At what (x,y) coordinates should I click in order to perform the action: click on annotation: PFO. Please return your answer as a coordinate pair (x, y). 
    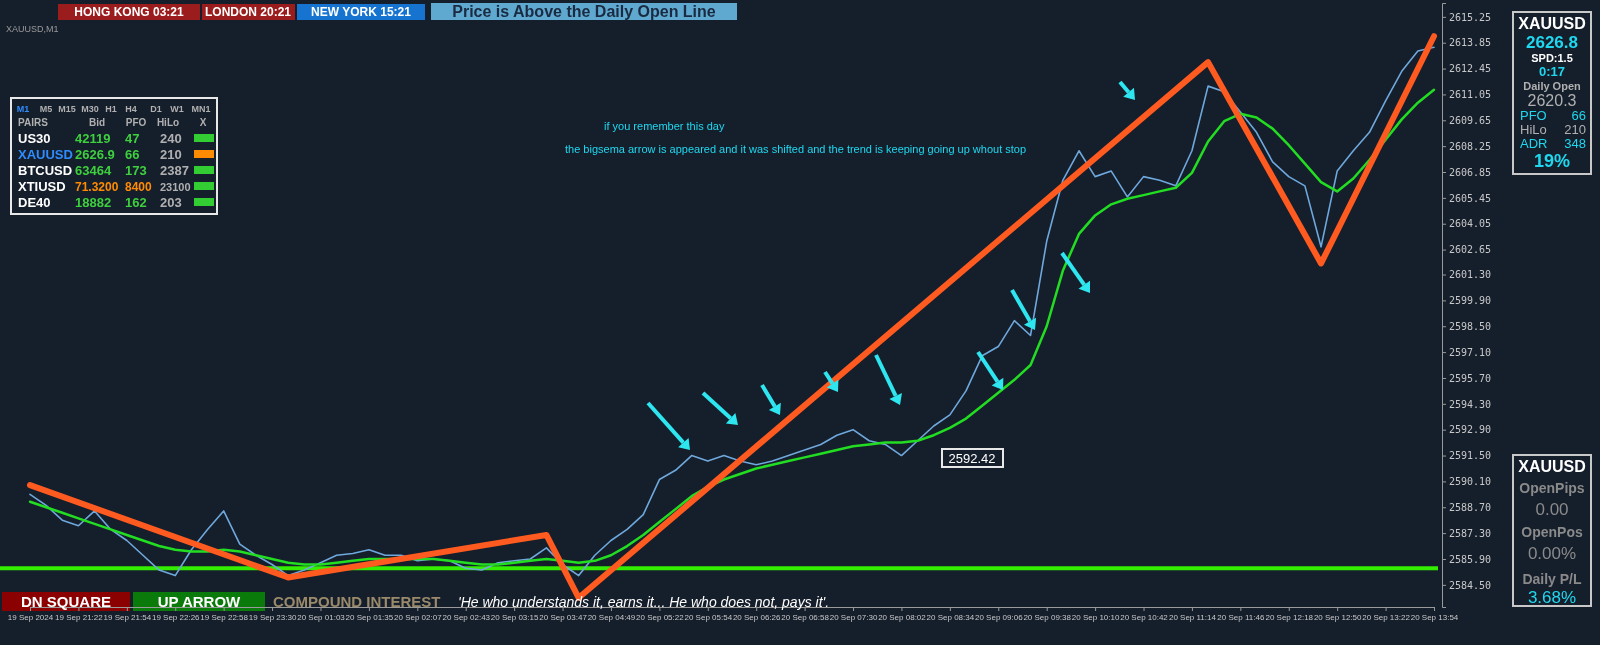
    Looking at the image, I should click on (136, 122).